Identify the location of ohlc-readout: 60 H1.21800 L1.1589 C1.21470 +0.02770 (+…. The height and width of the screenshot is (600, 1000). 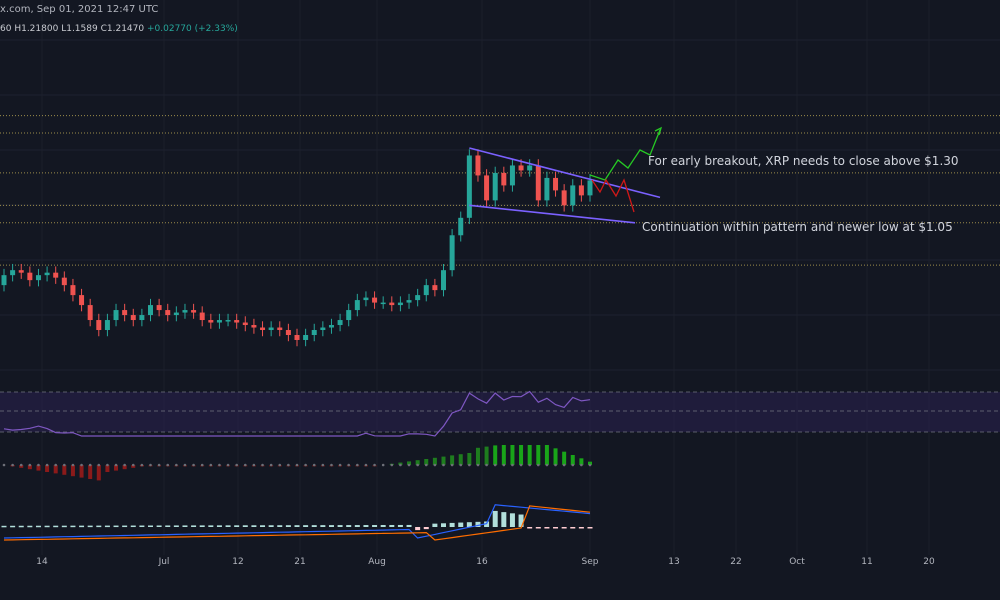
(119, 29).